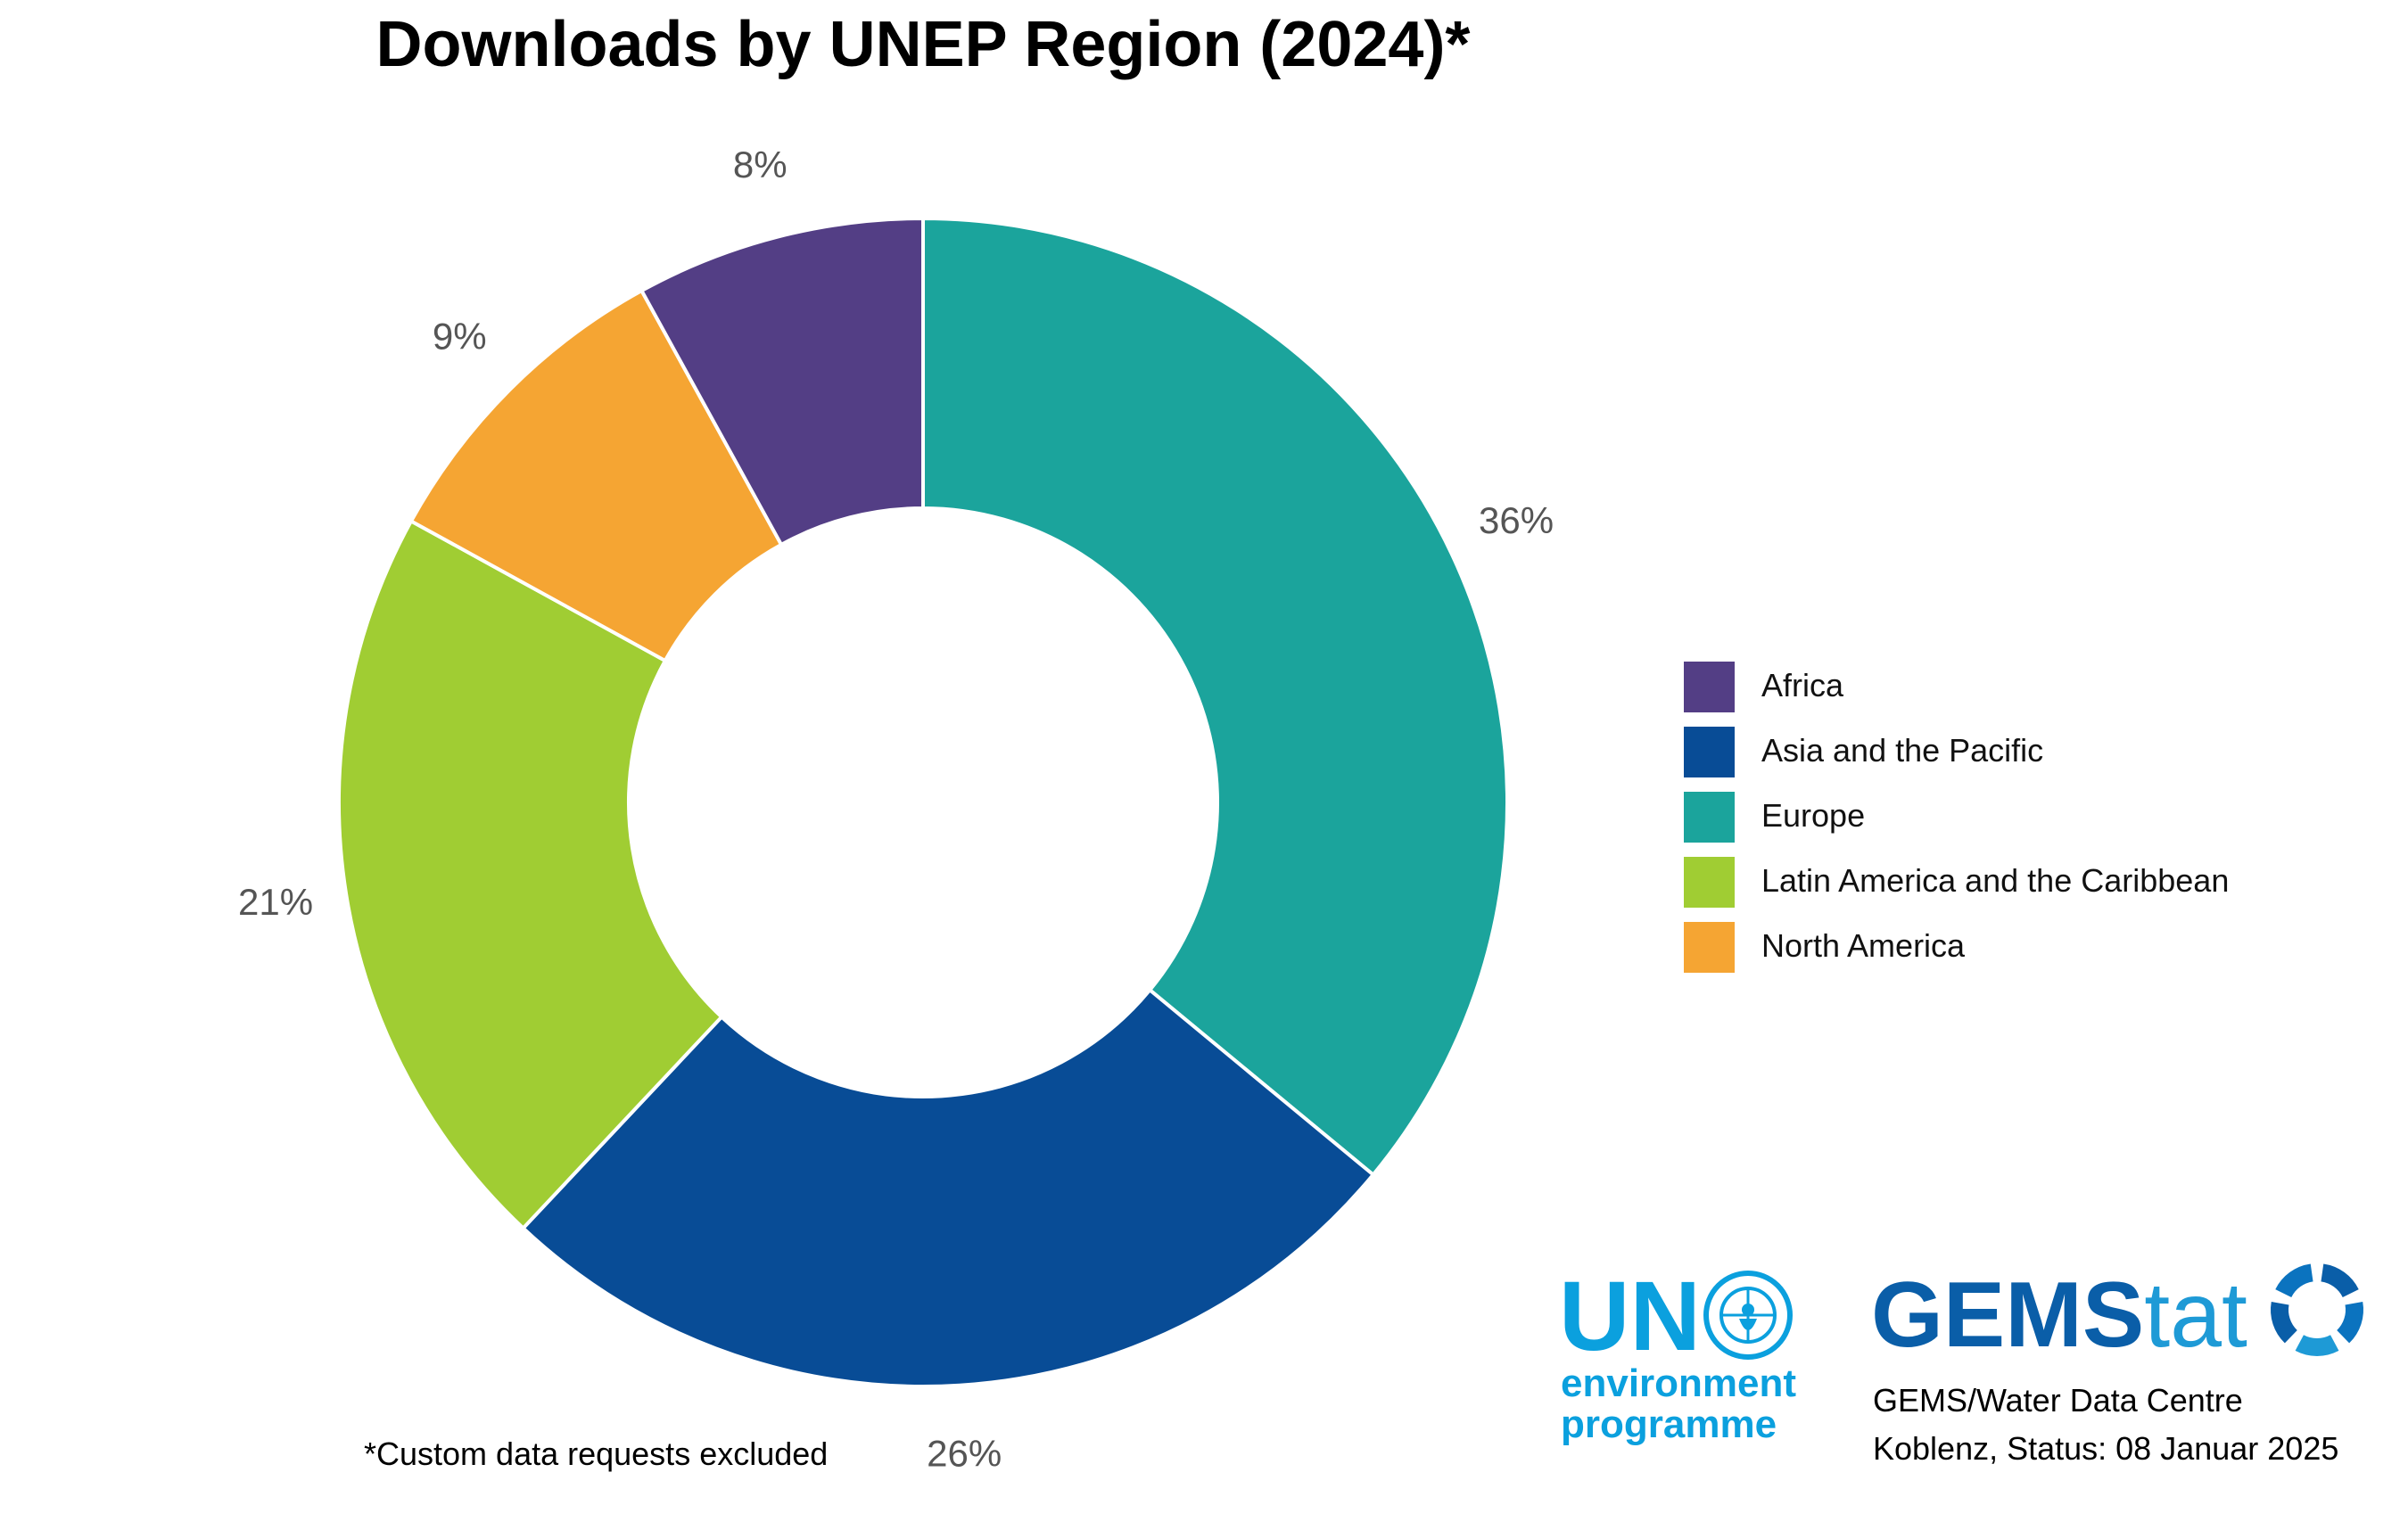 This screenshot has height=1530, width=2408. I want to click on un-logo-environment: environment, so click(1678, 1383).